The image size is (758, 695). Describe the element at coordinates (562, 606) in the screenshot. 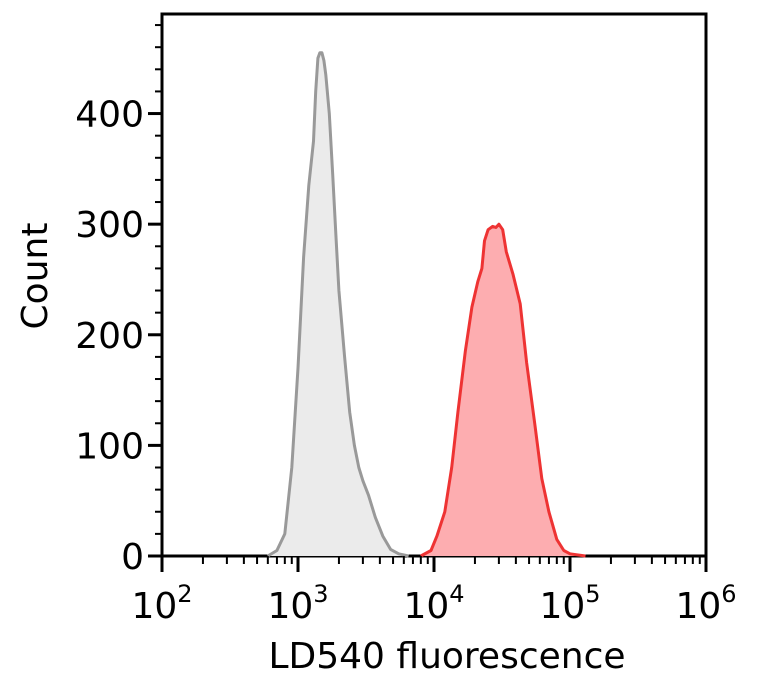

I see `x-tick-base-3: 10` at that location.